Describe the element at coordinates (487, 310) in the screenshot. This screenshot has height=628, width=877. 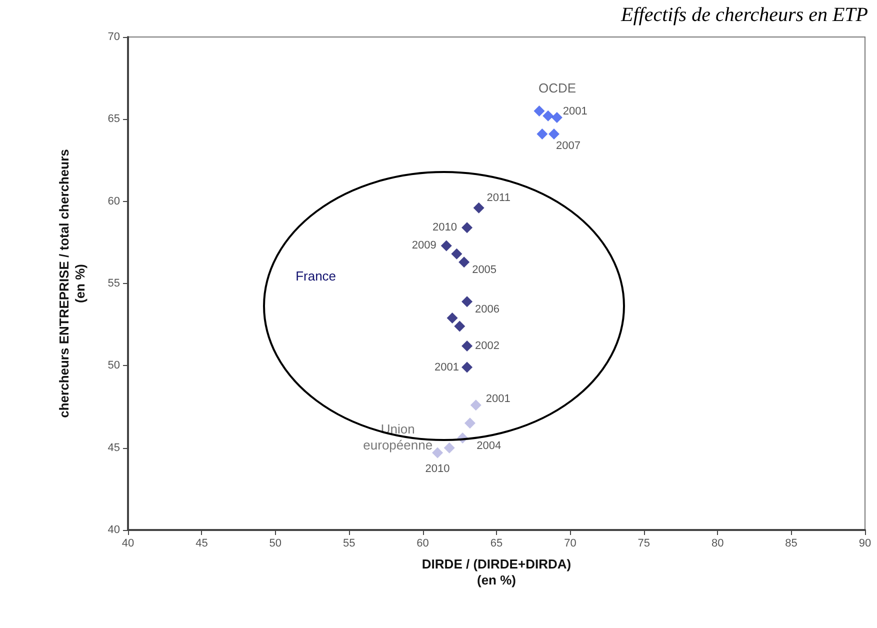
I see `annotation: 2006` at that location.